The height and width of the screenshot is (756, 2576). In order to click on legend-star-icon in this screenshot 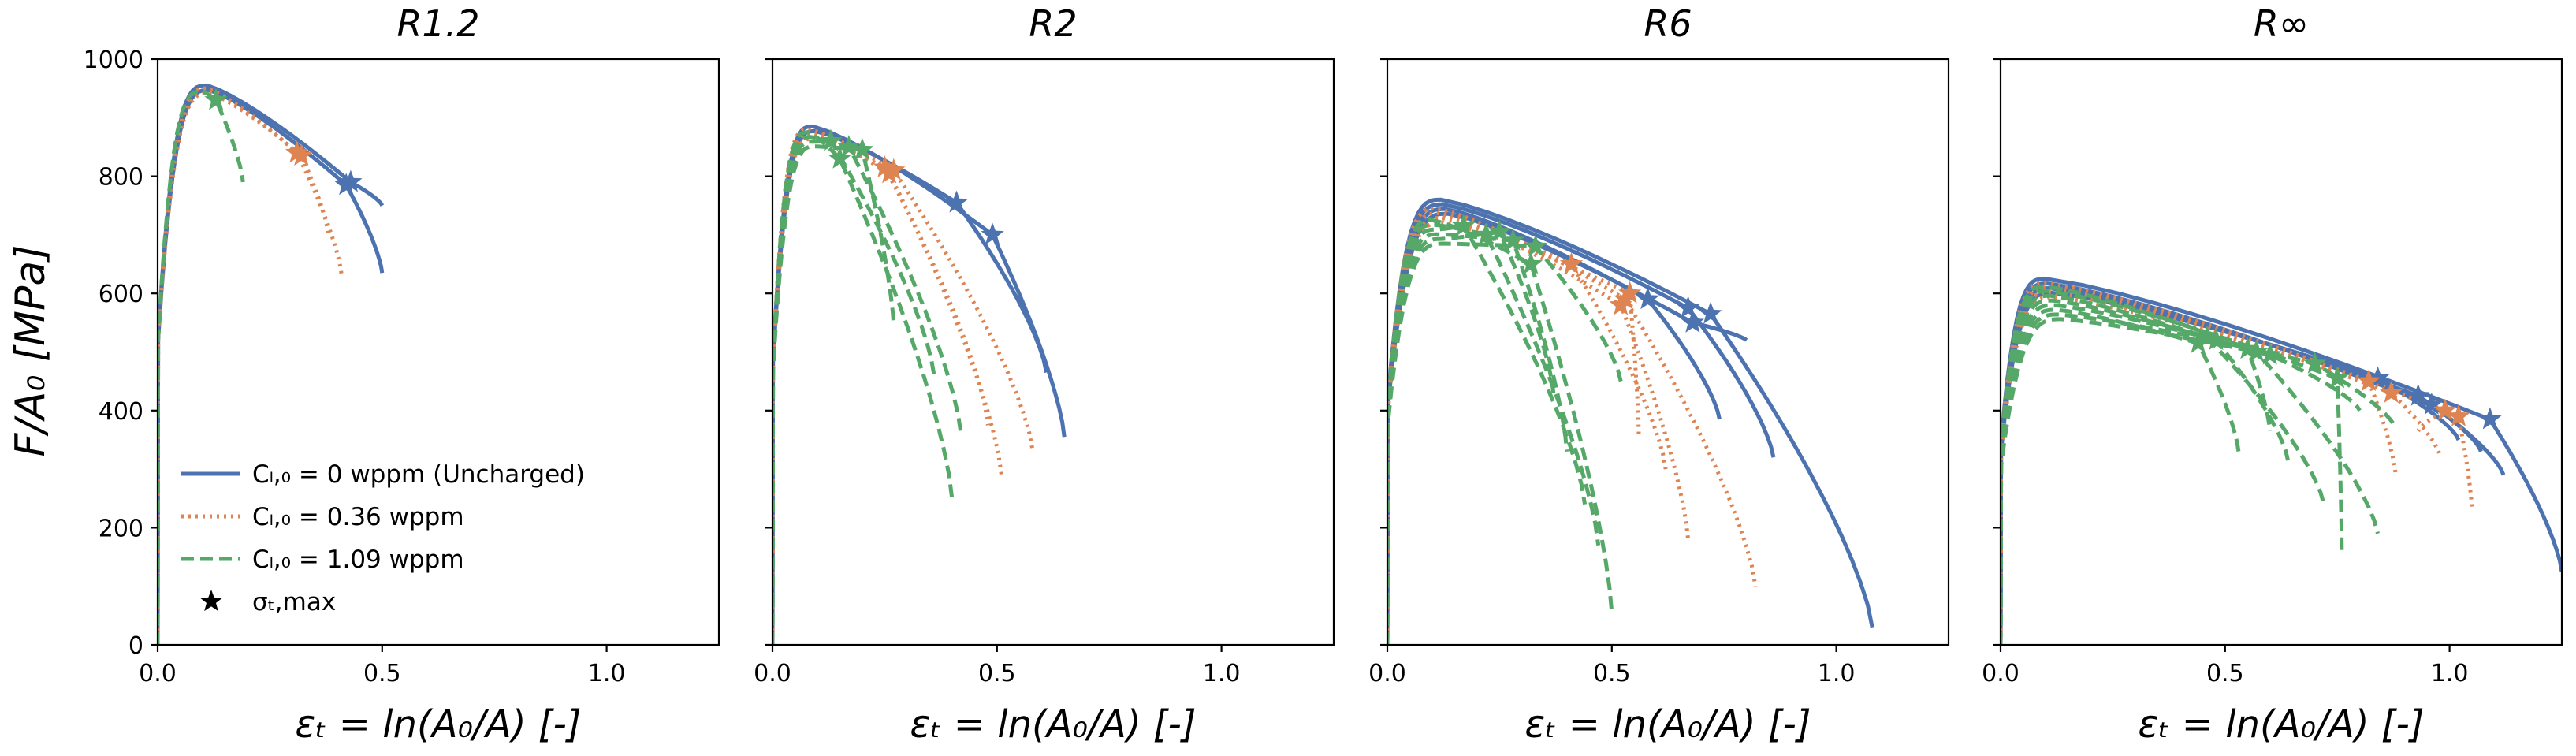, I will do `click(211, 601)`.